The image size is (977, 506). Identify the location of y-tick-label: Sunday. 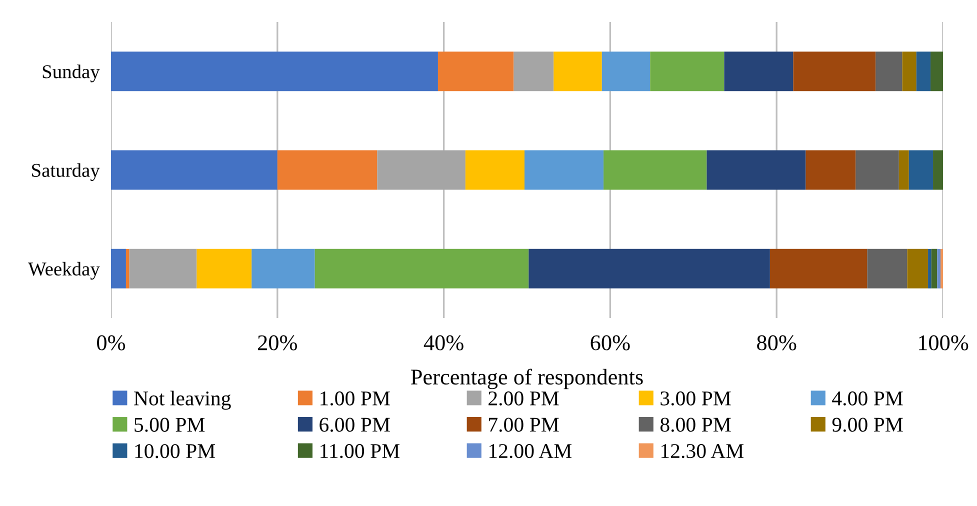
(71, 73).